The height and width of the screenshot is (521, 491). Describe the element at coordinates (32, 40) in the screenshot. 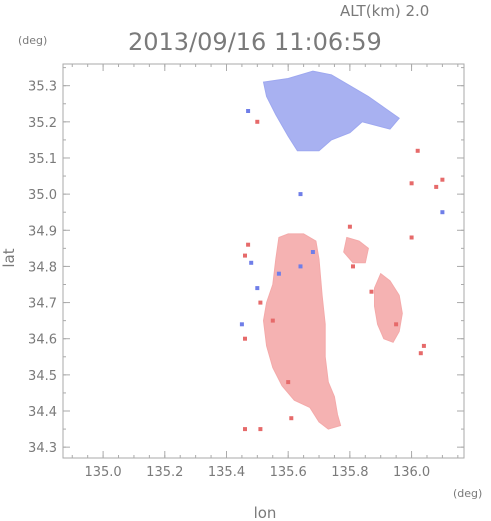

I see `y-unit-label: (deg)` at that location.